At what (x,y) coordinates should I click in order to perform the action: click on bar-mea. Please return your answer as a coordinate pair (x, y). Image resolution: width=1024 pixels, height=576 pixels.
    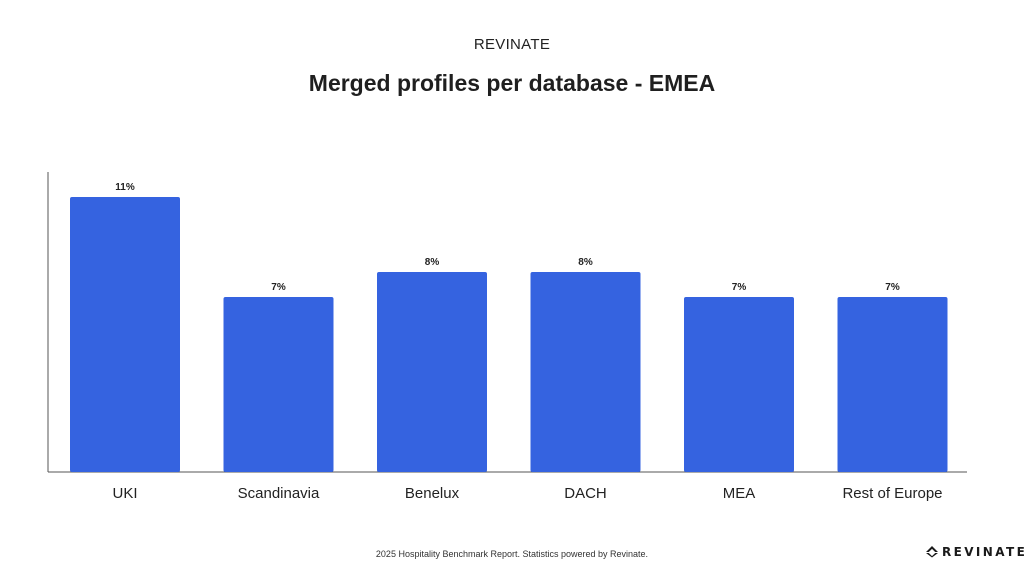
    Looking at the image, I should click on (739, 384).